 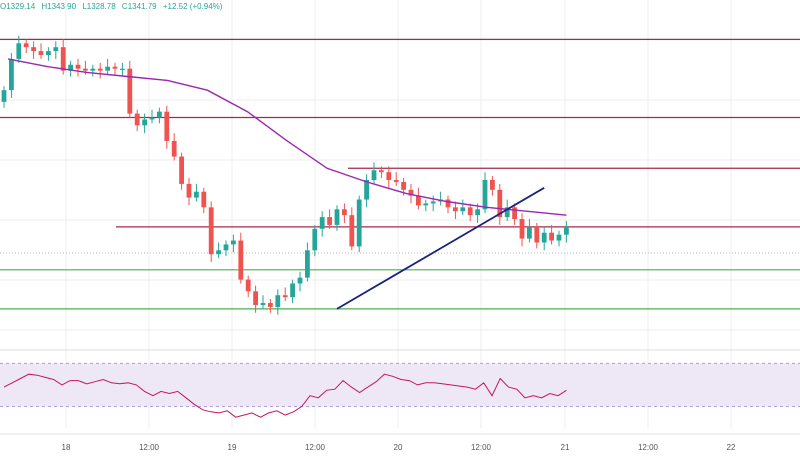 I want to click on ohlc-high: H1343.90, so click(x=59, y=6).